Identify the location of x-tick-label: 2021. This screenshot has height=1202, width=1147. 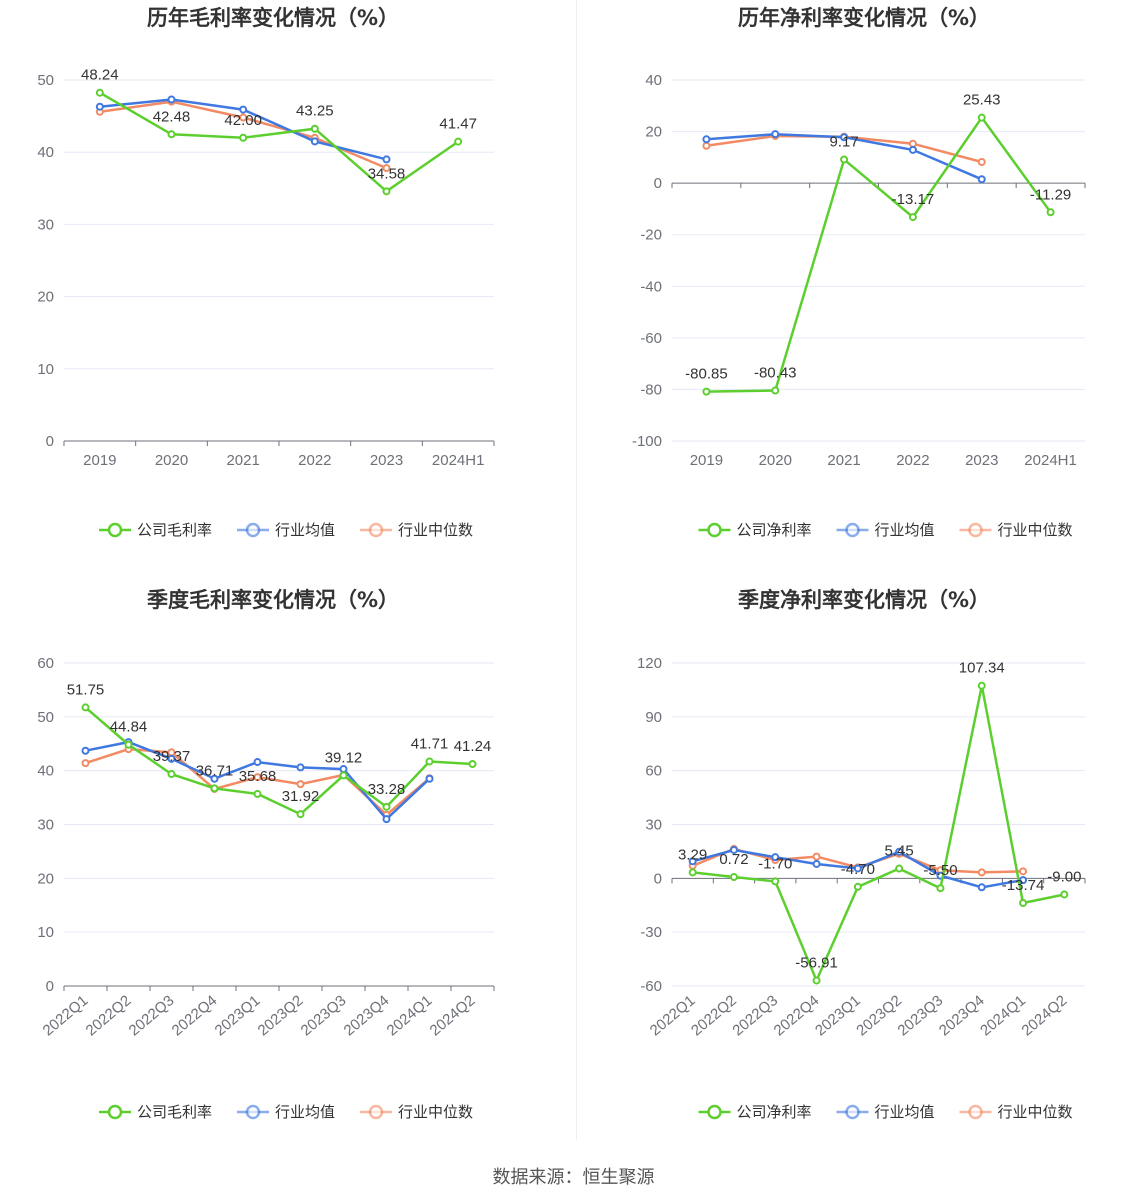
(843, 460).